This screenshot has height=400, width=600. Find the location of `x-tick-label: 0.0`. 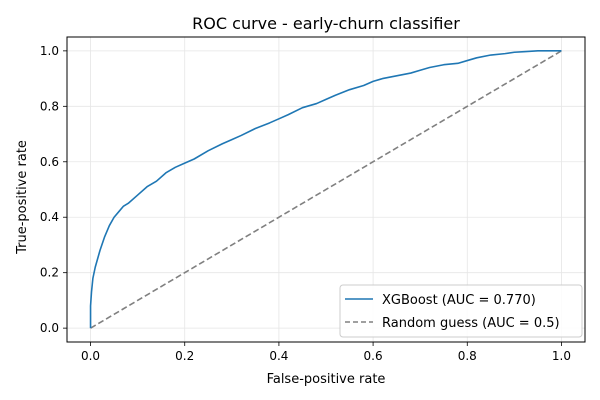

x-tick-label: 0.0 is located at coordinates (90, 356).